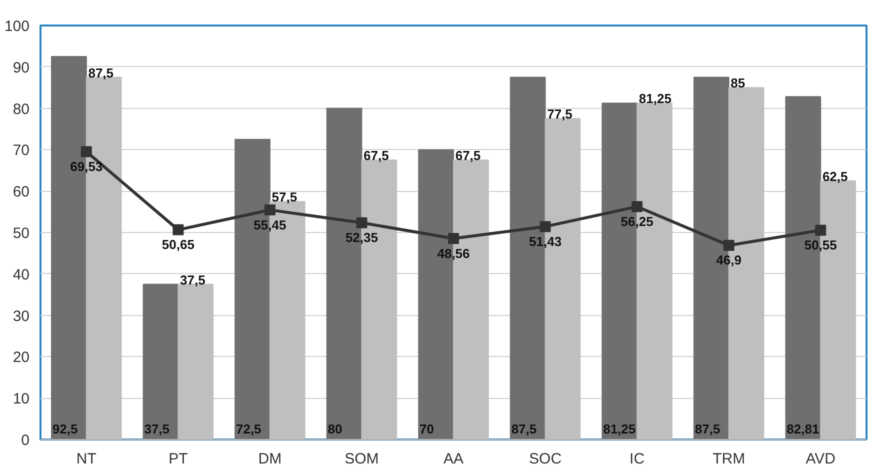  I want to click on data-label: 50,65, so click(178, 244).